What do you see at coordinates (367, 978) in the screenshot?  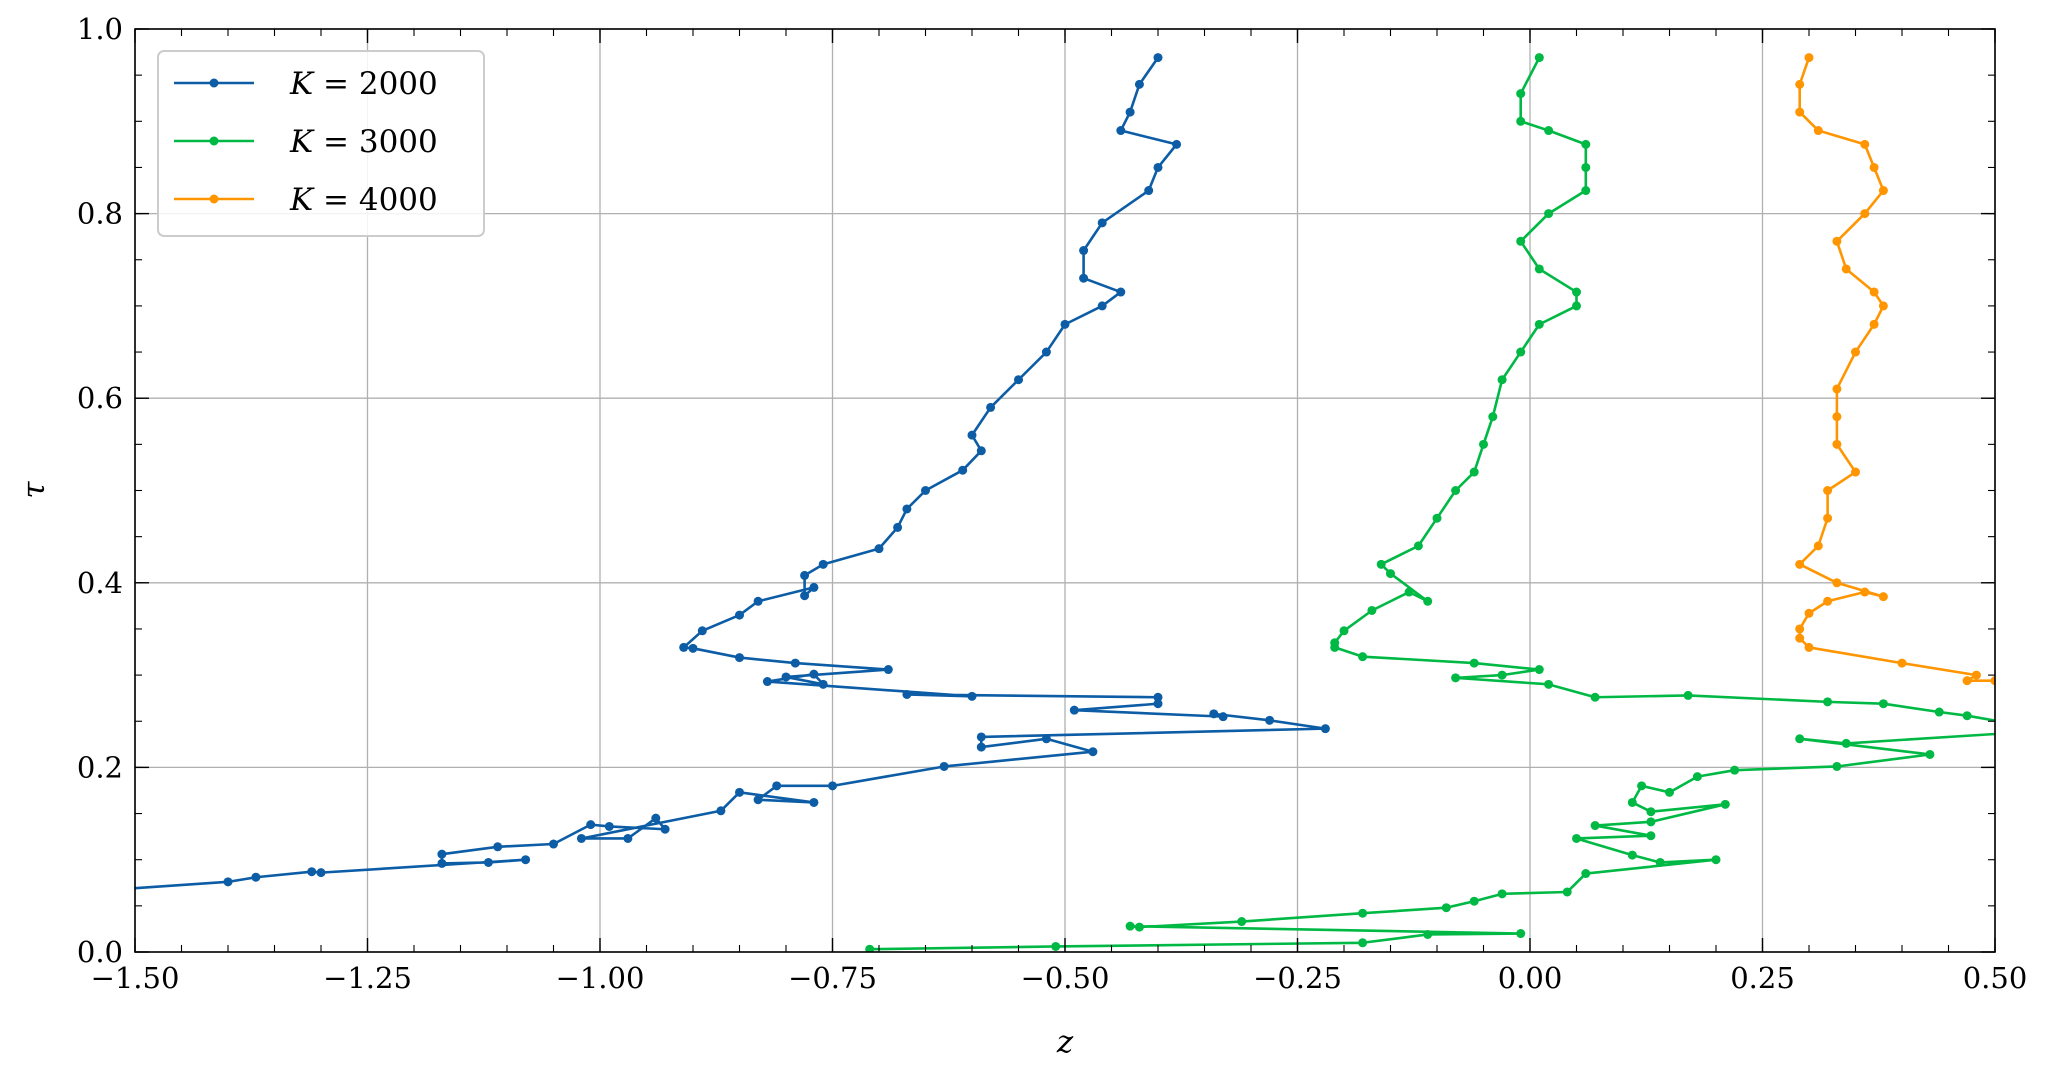 I see `x-tick-label: −1.25` at bounding box center [367, 978].